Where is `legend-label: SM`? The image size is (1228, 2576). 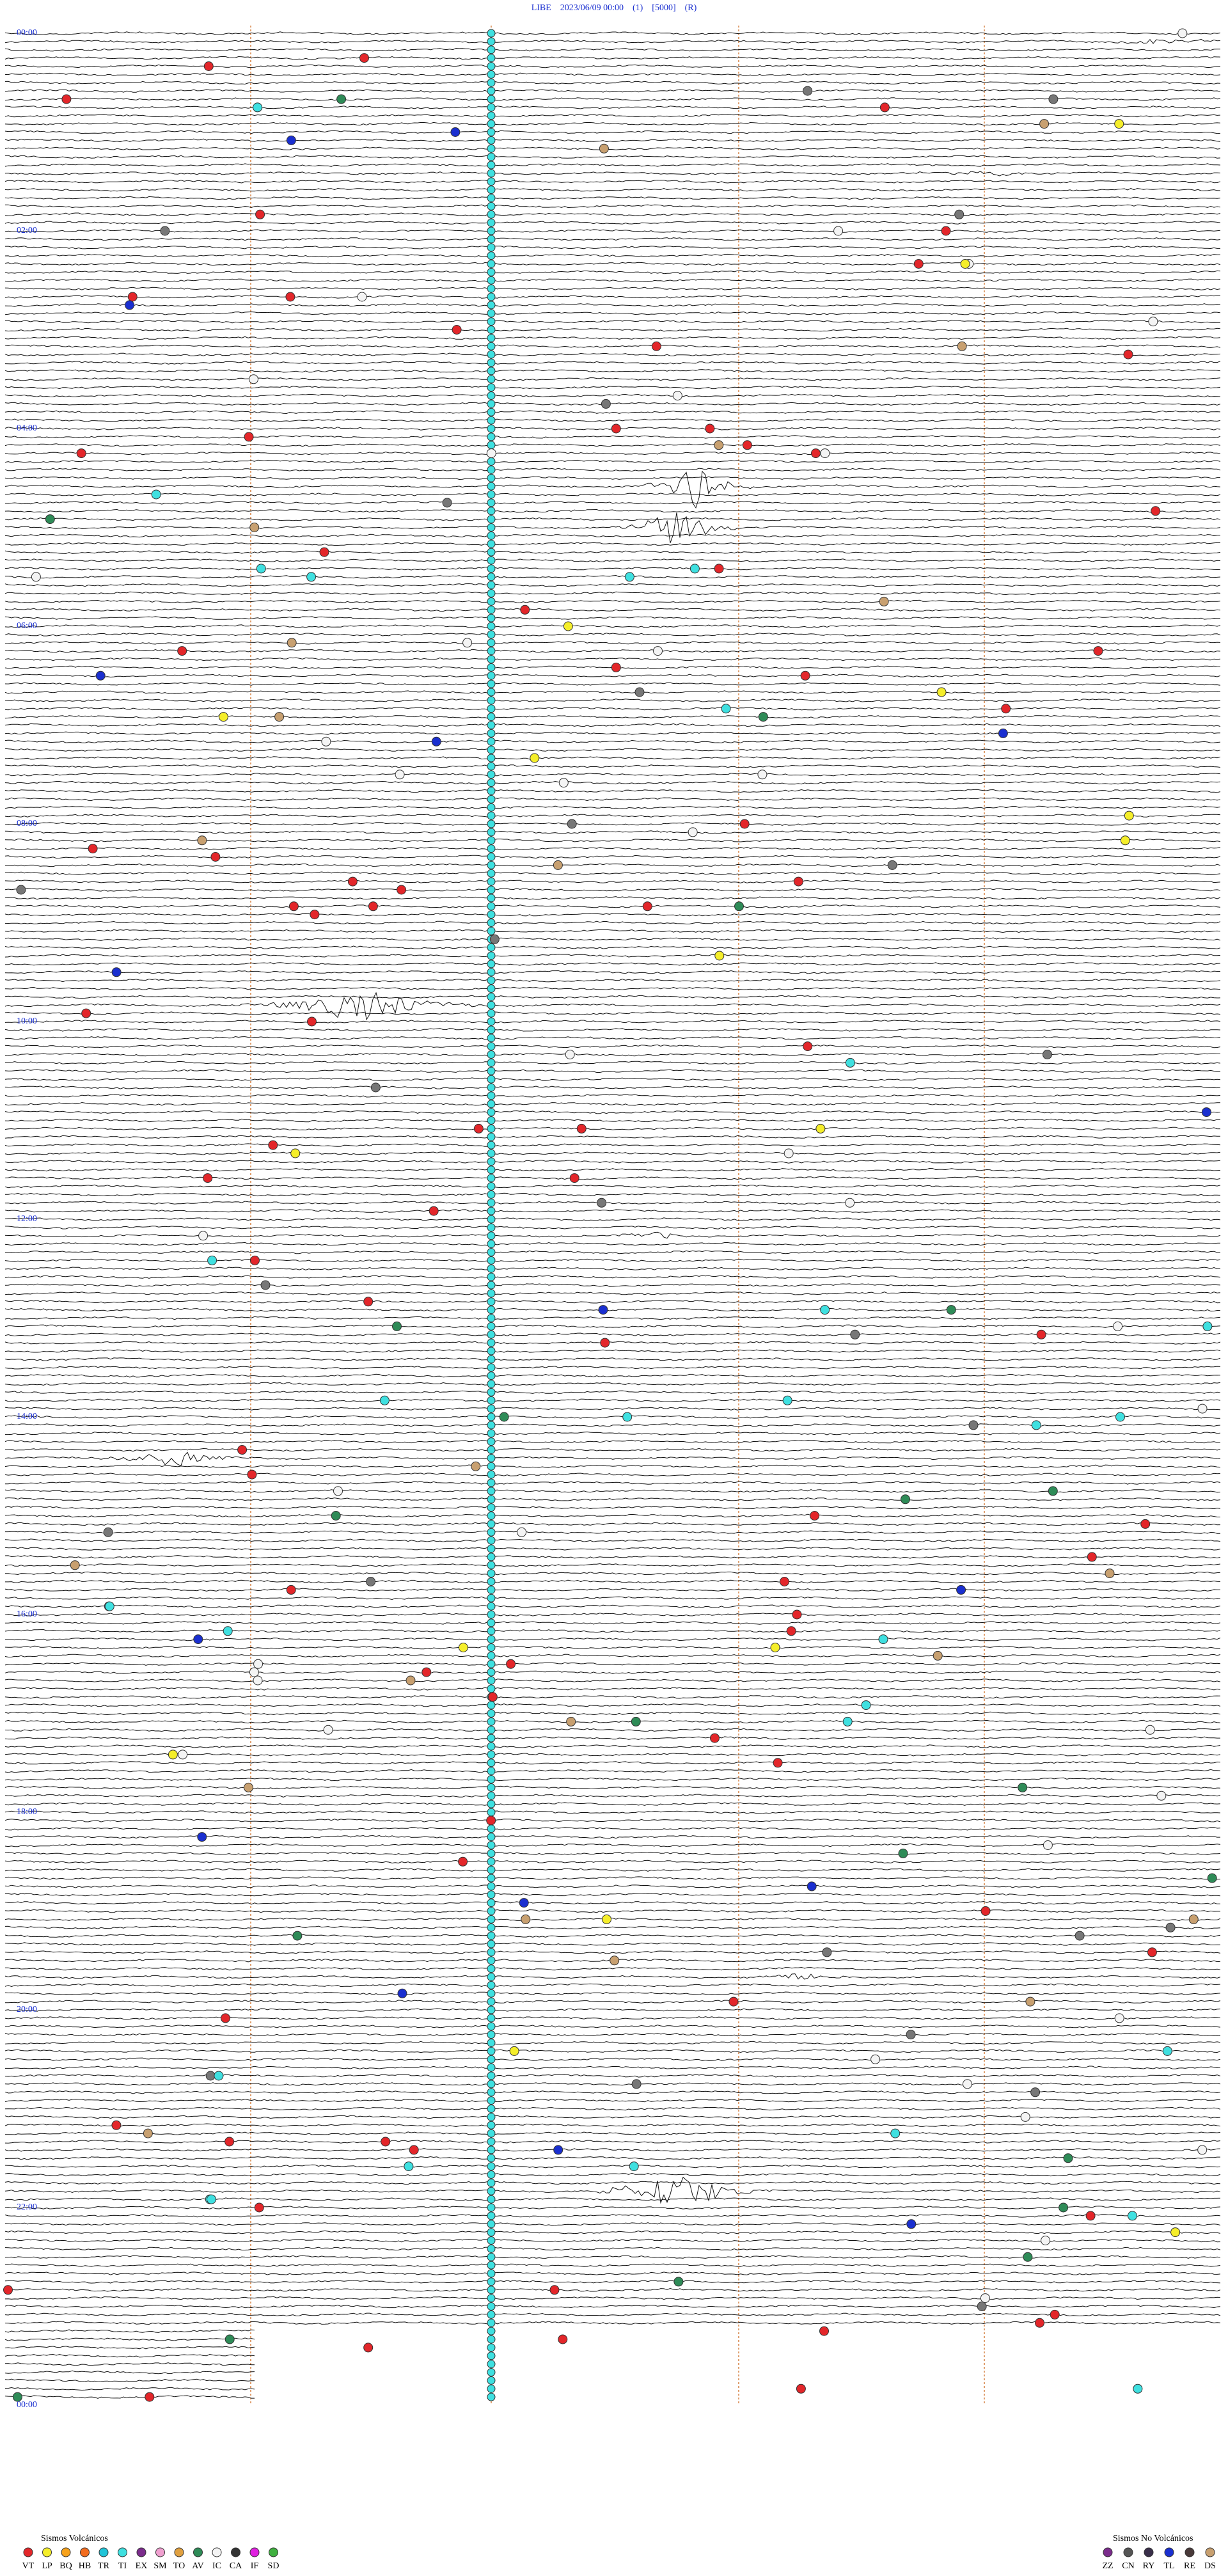
legend-label: SM is located at coordinates (160, 2566).